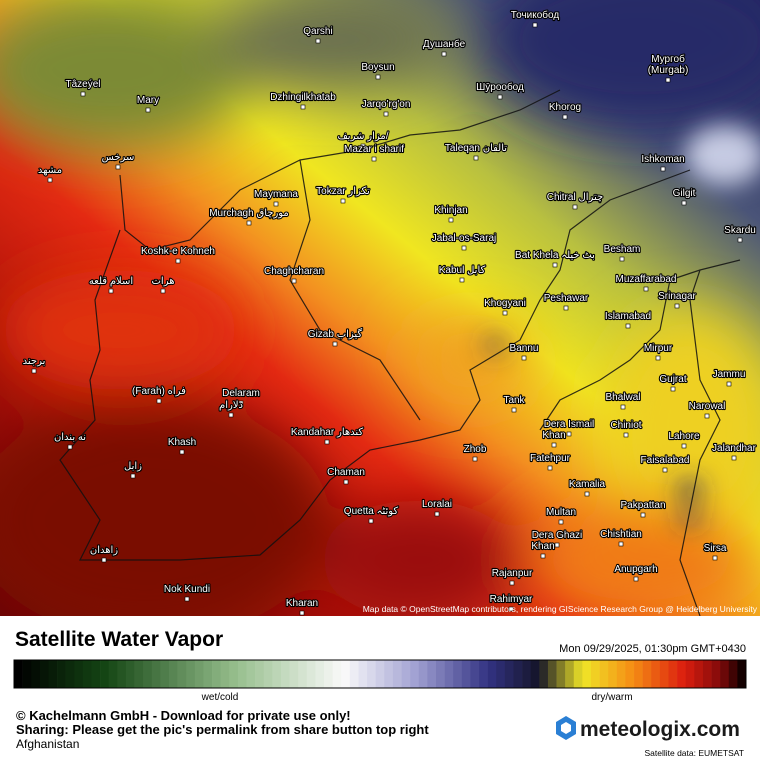 The width and height of the screenshot is (760, 760). What do you see at coordinates (118, 157) in the screenshot?
I see `place-label: سرخس` at bounding box center [118, 157].